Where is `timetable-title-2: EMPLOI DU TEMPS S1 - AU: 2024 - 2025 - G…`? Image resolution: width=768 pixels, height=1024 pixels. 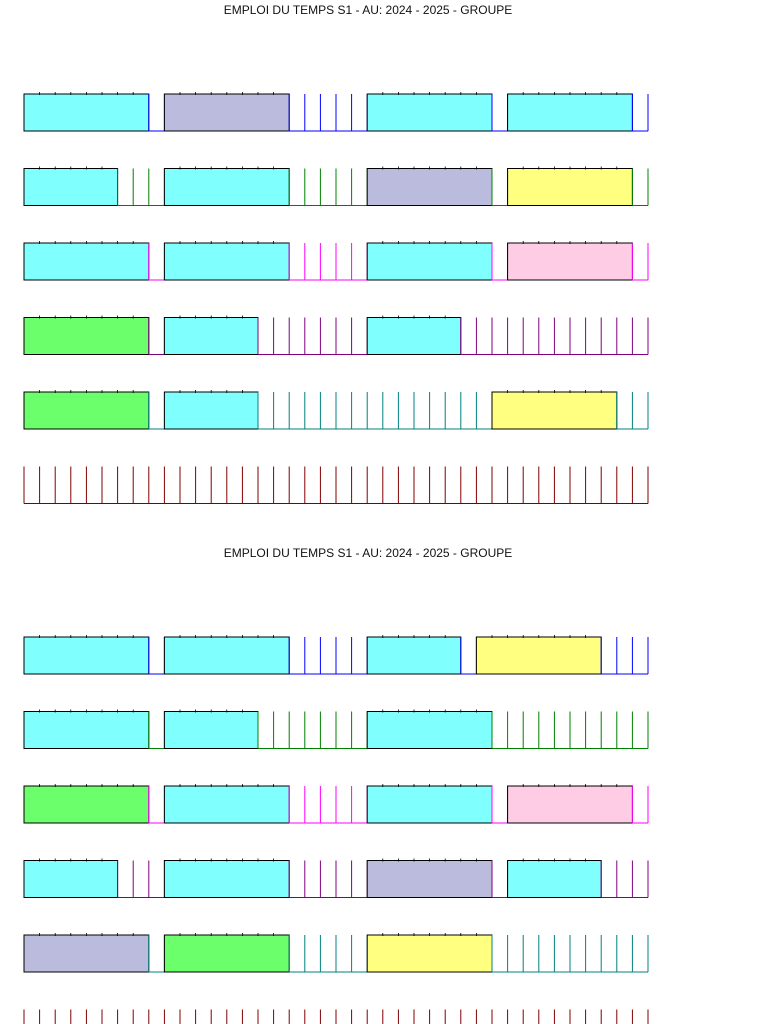
timetable-title-2: EMPLOI DU TEMPS S1 - AU: 2024 - 2025 - G… is located at coordinates (368, 553).